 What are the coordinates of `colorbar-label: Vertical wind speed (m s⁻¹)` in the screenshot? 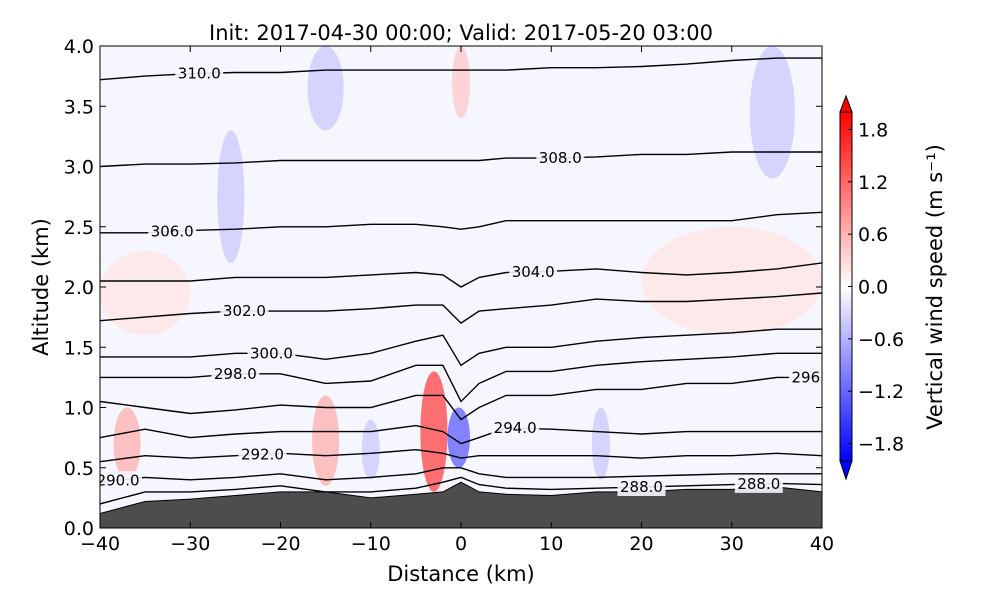 It's located at (935, 287).